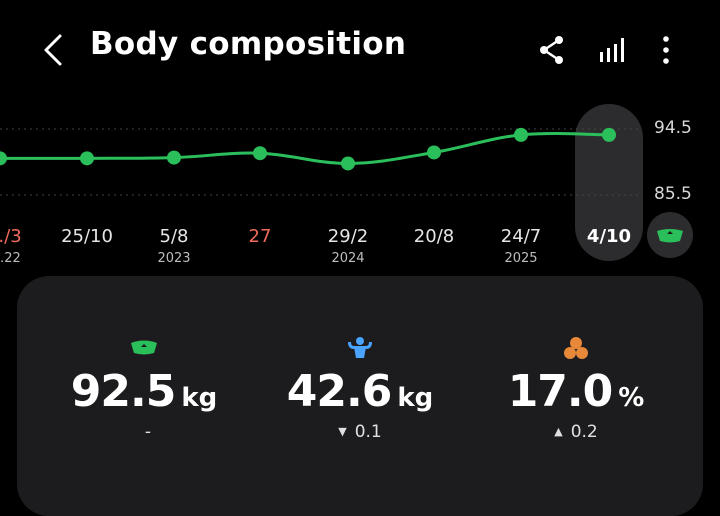 This screenshot has width=720, height=516. Describe the element at coordinates (415, 398) in the screenshot. I see `muscle-unit: kg` at that location.